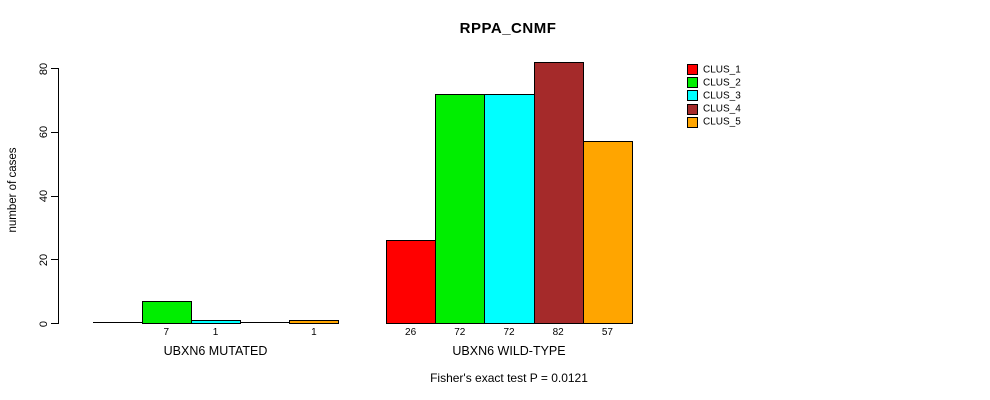 The height and width of the screenshot is (400, 990). I want to click on bar-value-label: 26, so click(411, 332).